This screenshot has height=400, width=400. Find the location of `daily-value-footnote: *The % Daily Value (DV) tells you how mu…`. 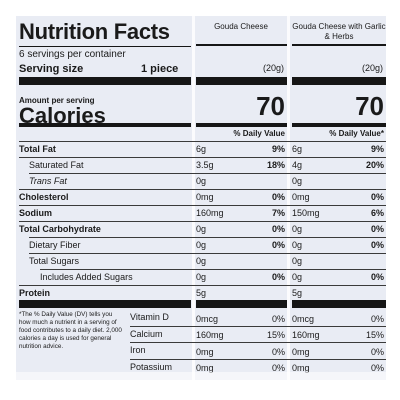

daily-value-footnote: *The % Daily Value (DV) tells you how mu… is located at coordinates (70, 330).